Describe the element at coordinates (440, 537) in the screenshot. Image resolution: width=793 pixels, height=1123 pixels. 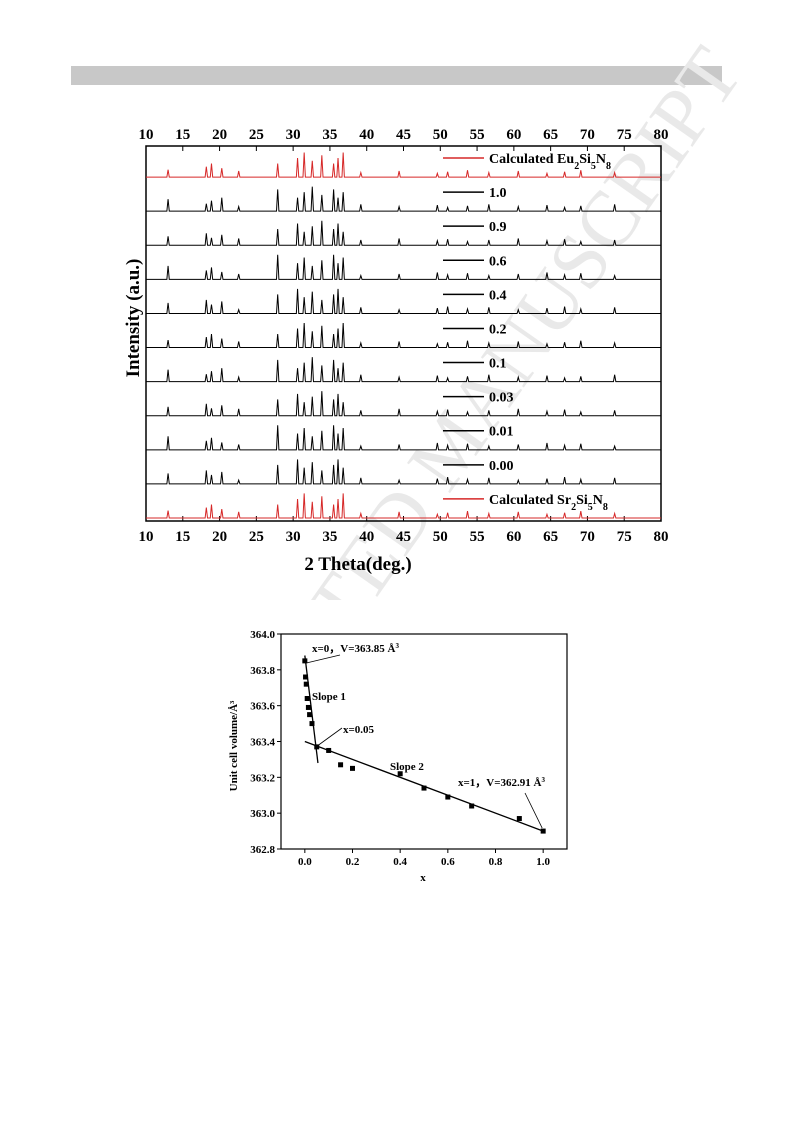
I see `xrd-bottom-tick-label: 50` at that location.